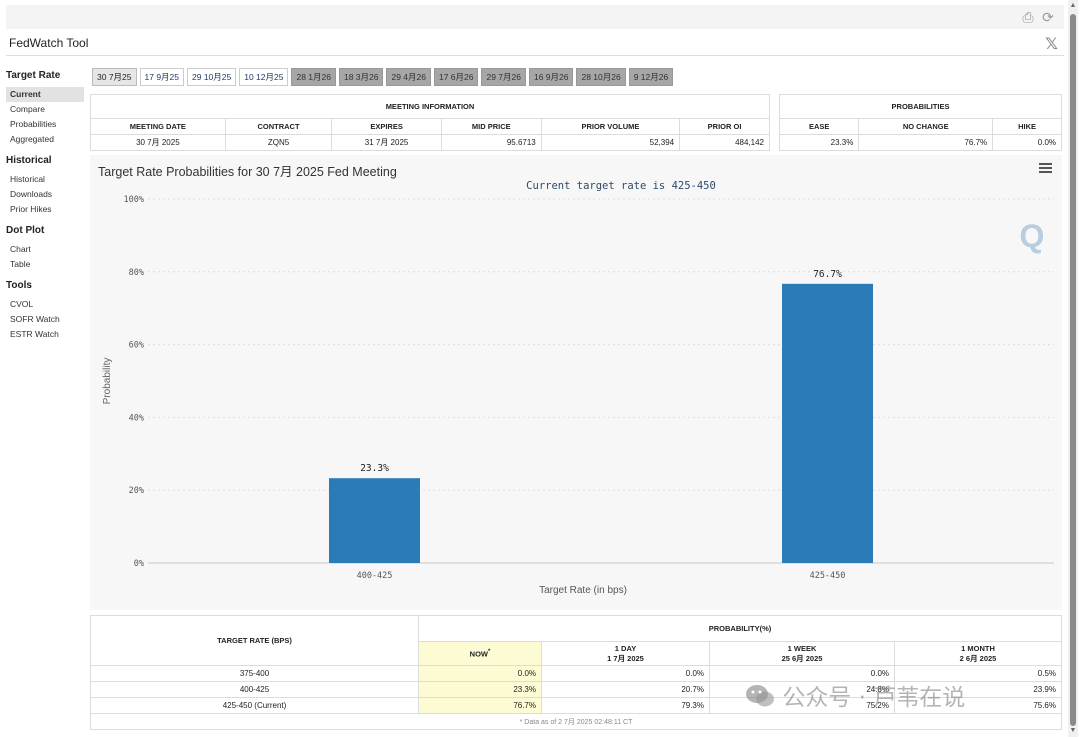 The height and width of the screenshot is (737, 1080). I want to click on meeting-date-value: 30 7月 2025, so click(158, 142).